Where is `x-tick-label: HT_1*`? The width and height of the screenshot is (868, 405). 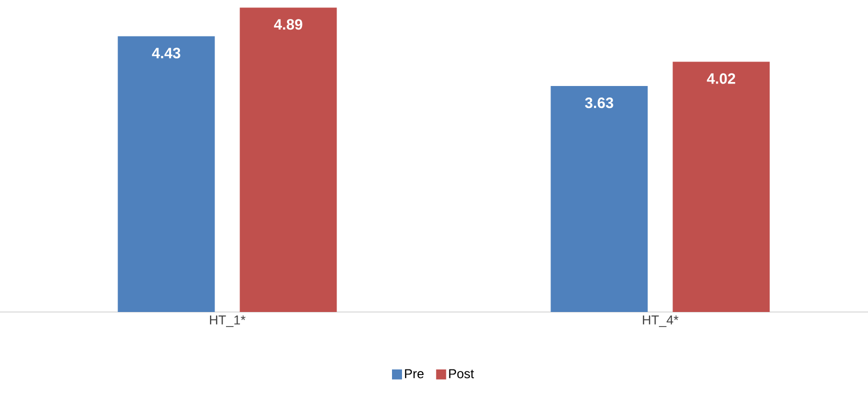 x-tick-label: HT_1* is located at coordinates (228, 322).